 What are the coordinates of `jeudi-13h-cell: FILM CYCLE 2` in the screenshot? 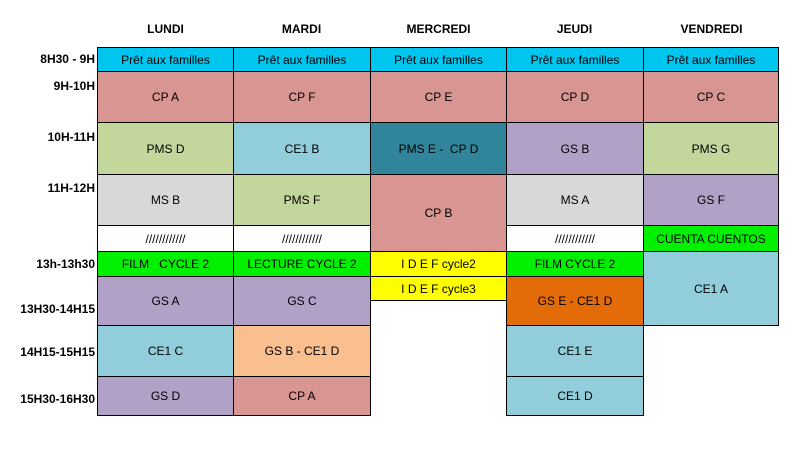 It's located at (575, 264).